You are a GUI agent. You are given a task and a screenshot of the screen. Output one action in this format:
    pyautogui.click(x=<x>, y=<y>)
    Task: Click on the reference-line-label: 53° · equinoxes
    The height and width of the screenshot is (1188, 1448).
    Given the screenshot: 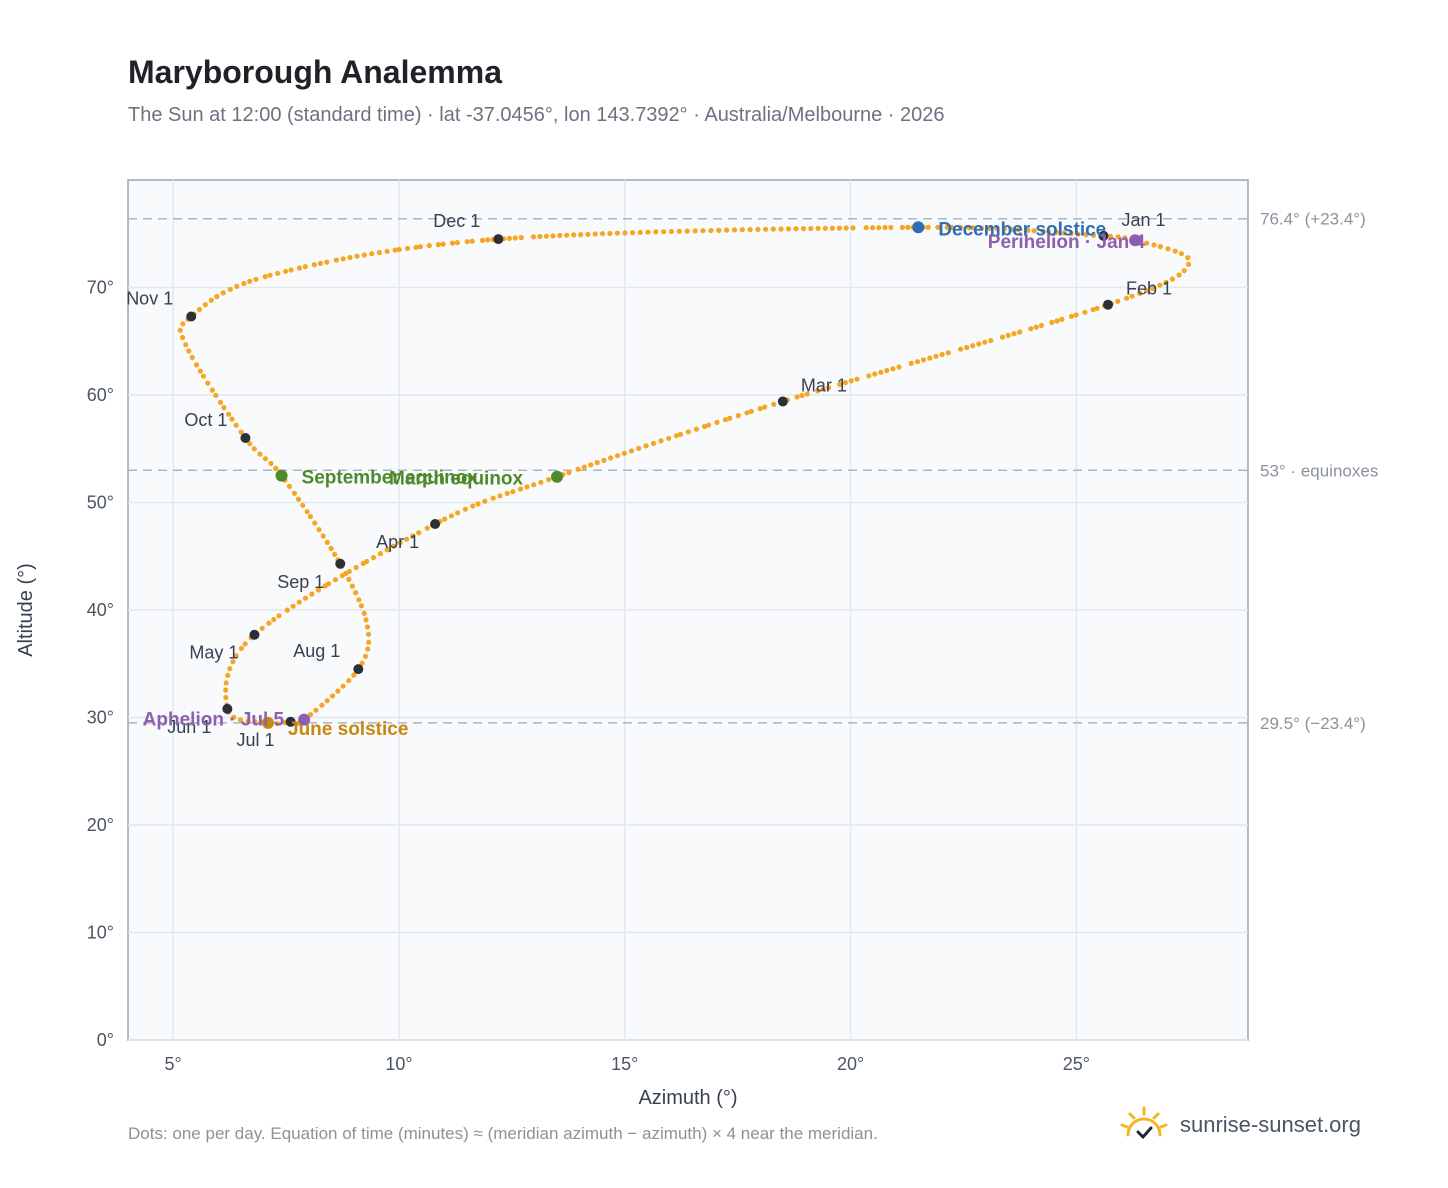 What is the action you would take?
    pyautogui.click(x=1319, y=470)
    